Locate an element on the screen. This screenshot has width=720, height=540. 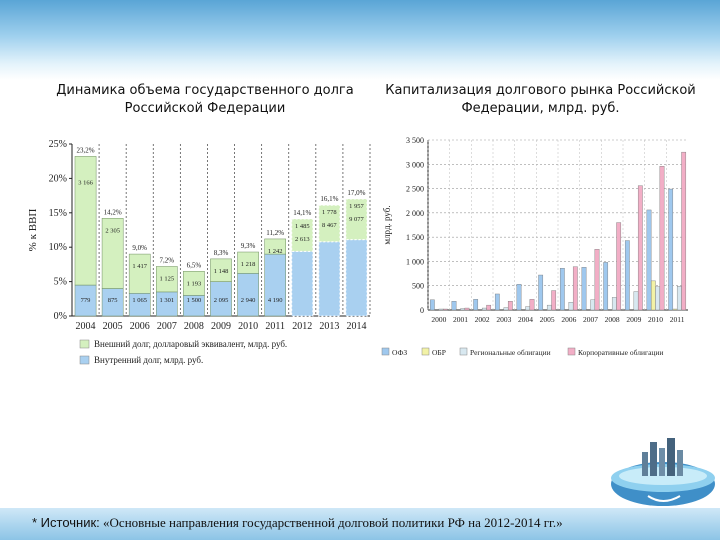
external-value-label: 1 148 is located at coordinates (221, 271).